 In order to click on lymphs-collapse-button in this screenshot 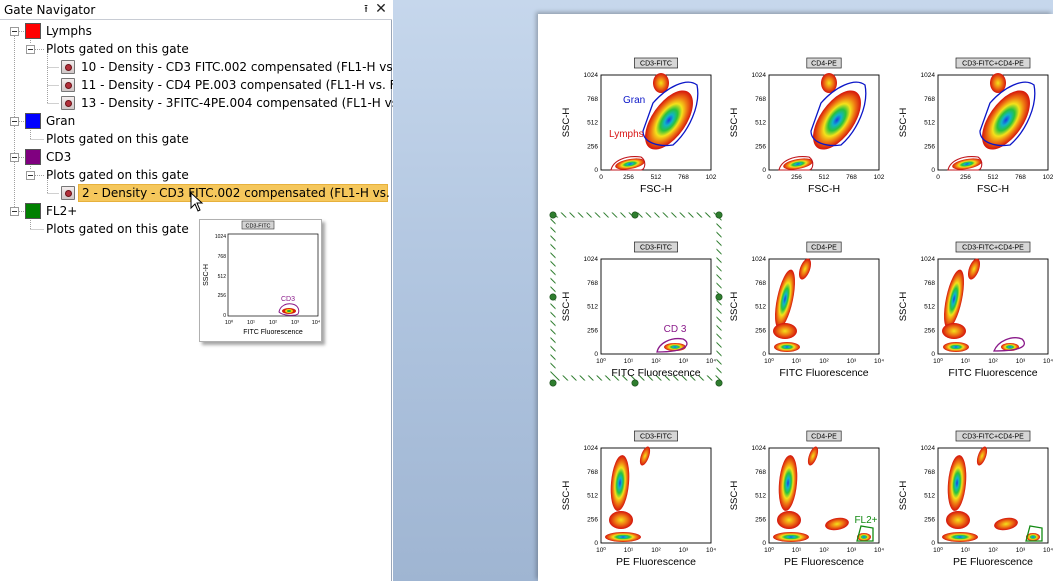, I will do `click(14, 31)`.